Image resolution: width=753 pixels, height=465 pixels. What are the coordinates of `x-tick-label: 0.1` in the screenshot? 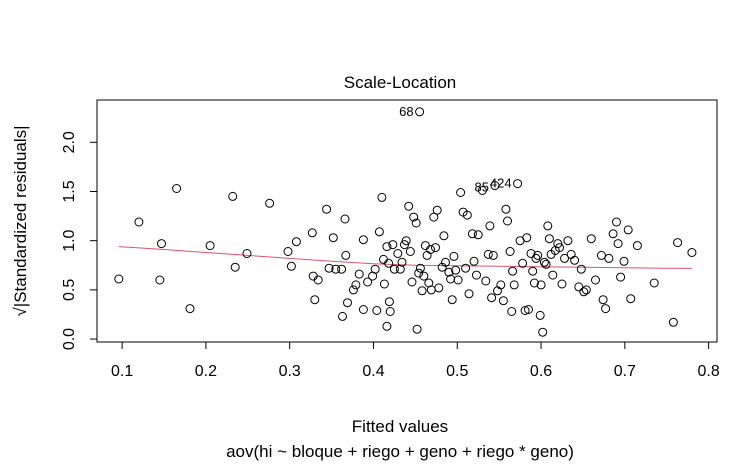 It's located at (122, 371).